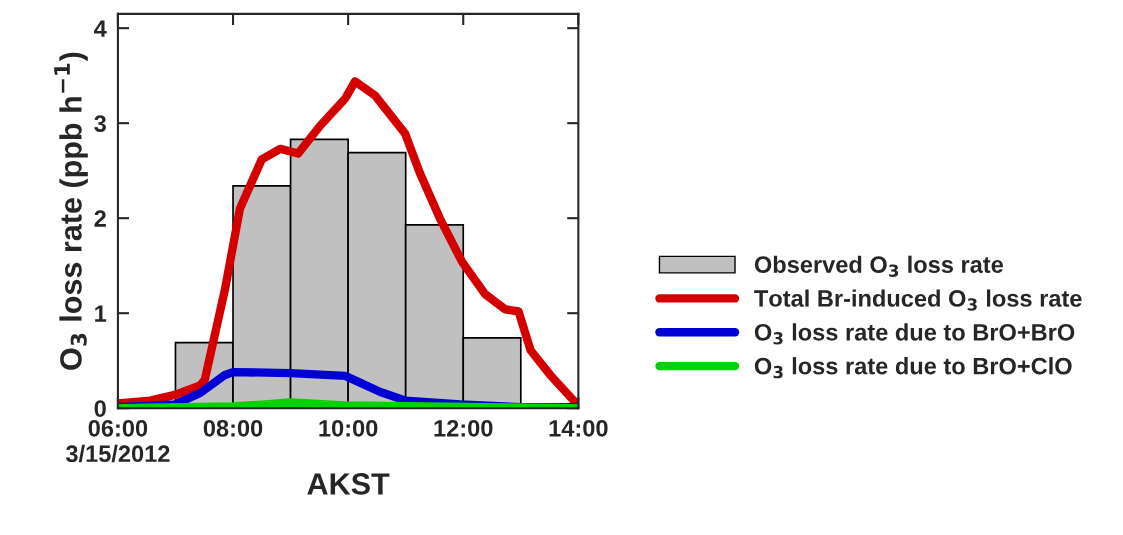 The height and width of the screenshot is (535, 1123). I want to click on y-tick-label: 0, so click(100, 408).